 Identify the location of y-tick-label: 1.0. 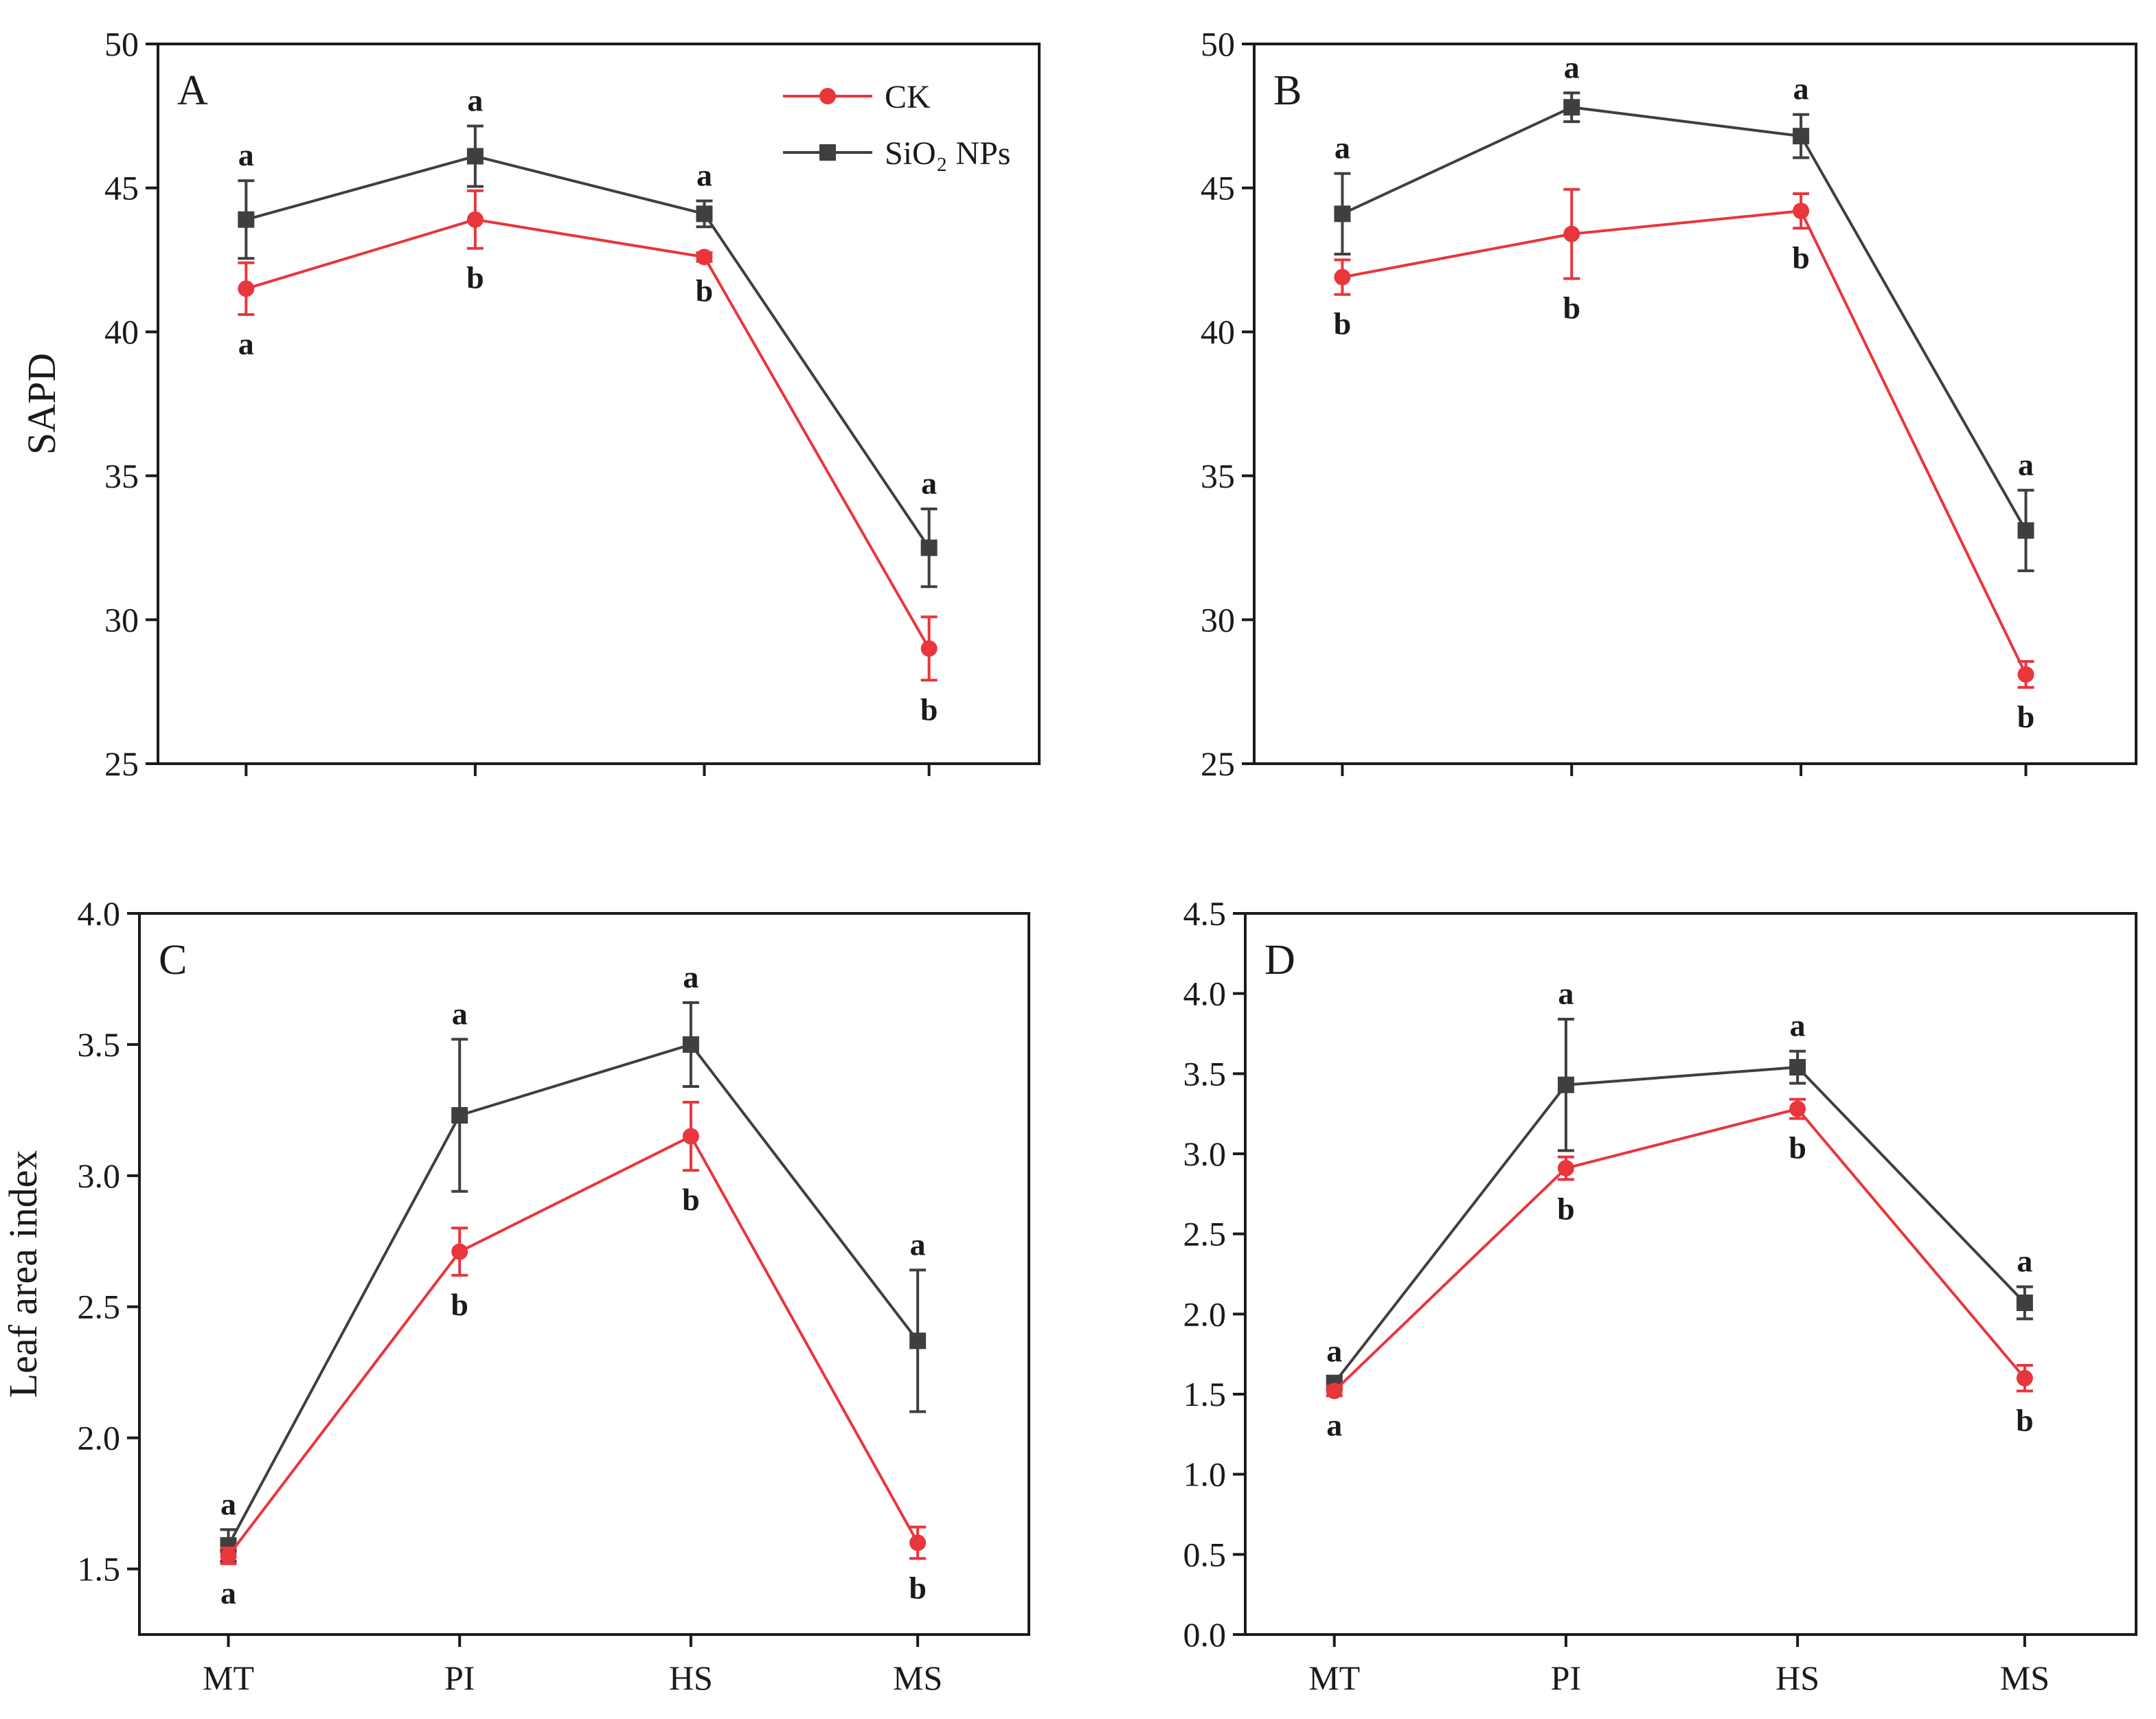
(1205, 1475).